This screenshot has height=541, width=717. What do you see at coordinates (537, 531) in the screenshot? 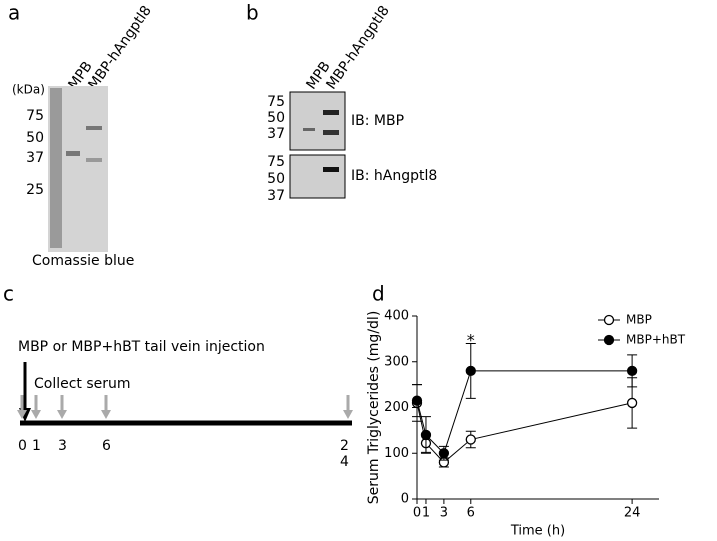
I see `x-axis-label: Time (h)` at bounding box center [537, 531].